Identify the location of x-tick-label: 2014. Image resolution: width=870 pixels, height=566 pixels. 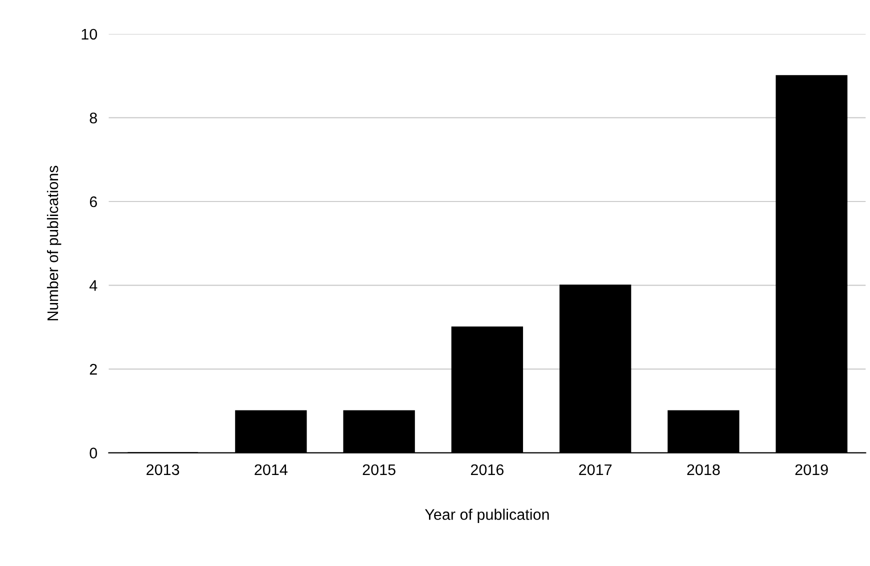
(271, 470).